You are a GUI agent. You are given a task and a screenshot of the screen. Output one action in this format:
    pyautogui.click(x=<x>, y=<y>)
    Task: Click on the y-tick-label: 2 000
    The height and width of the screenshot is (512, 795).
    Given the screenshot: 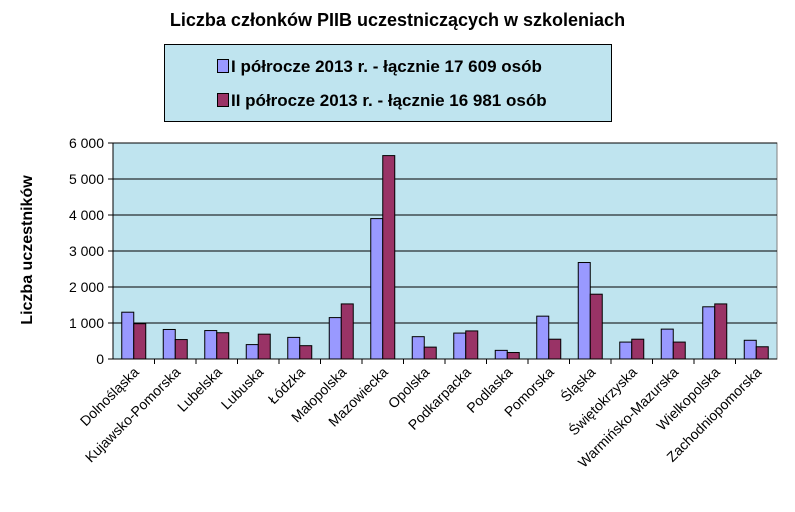 What is the action you would take?
    pyautogui.click(x=86, y=287)
    